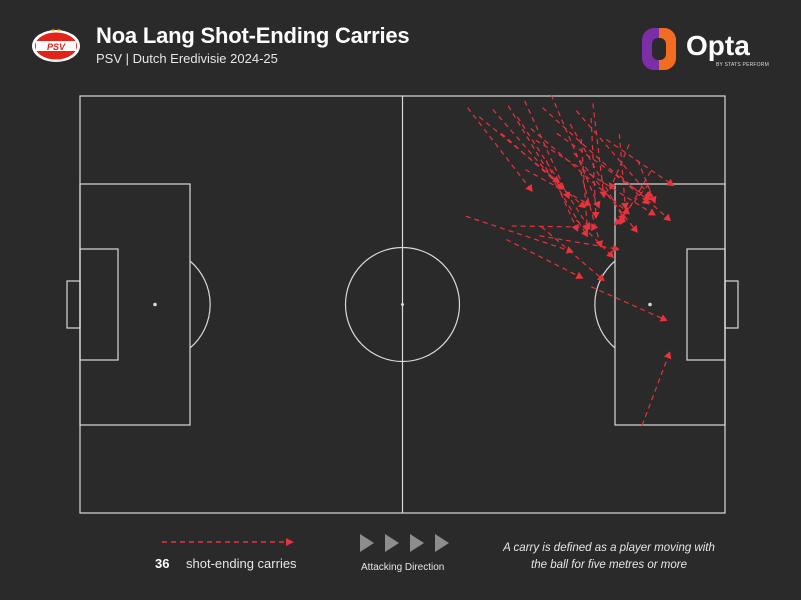 The width and height of the screenshot is (801, 600). What do you see at coordinates (162, 563) in the screenshot?
I see `legend-count: 36` at bounding box center [162, 563].